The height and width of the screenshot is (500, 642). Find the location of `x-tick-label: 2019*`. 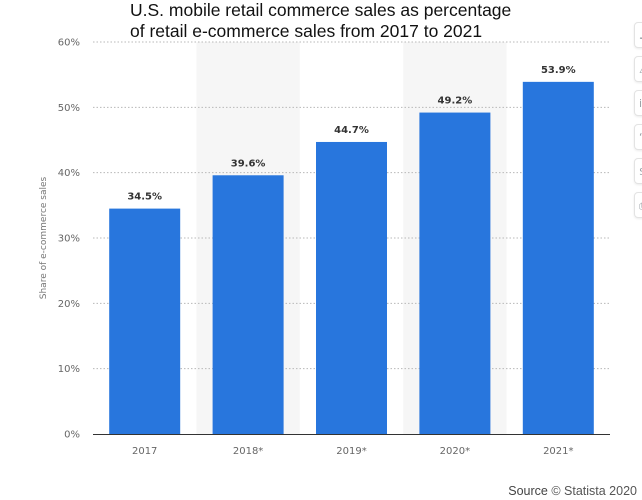

x-tick-label: 2019* is located at coordinates (351, 451).